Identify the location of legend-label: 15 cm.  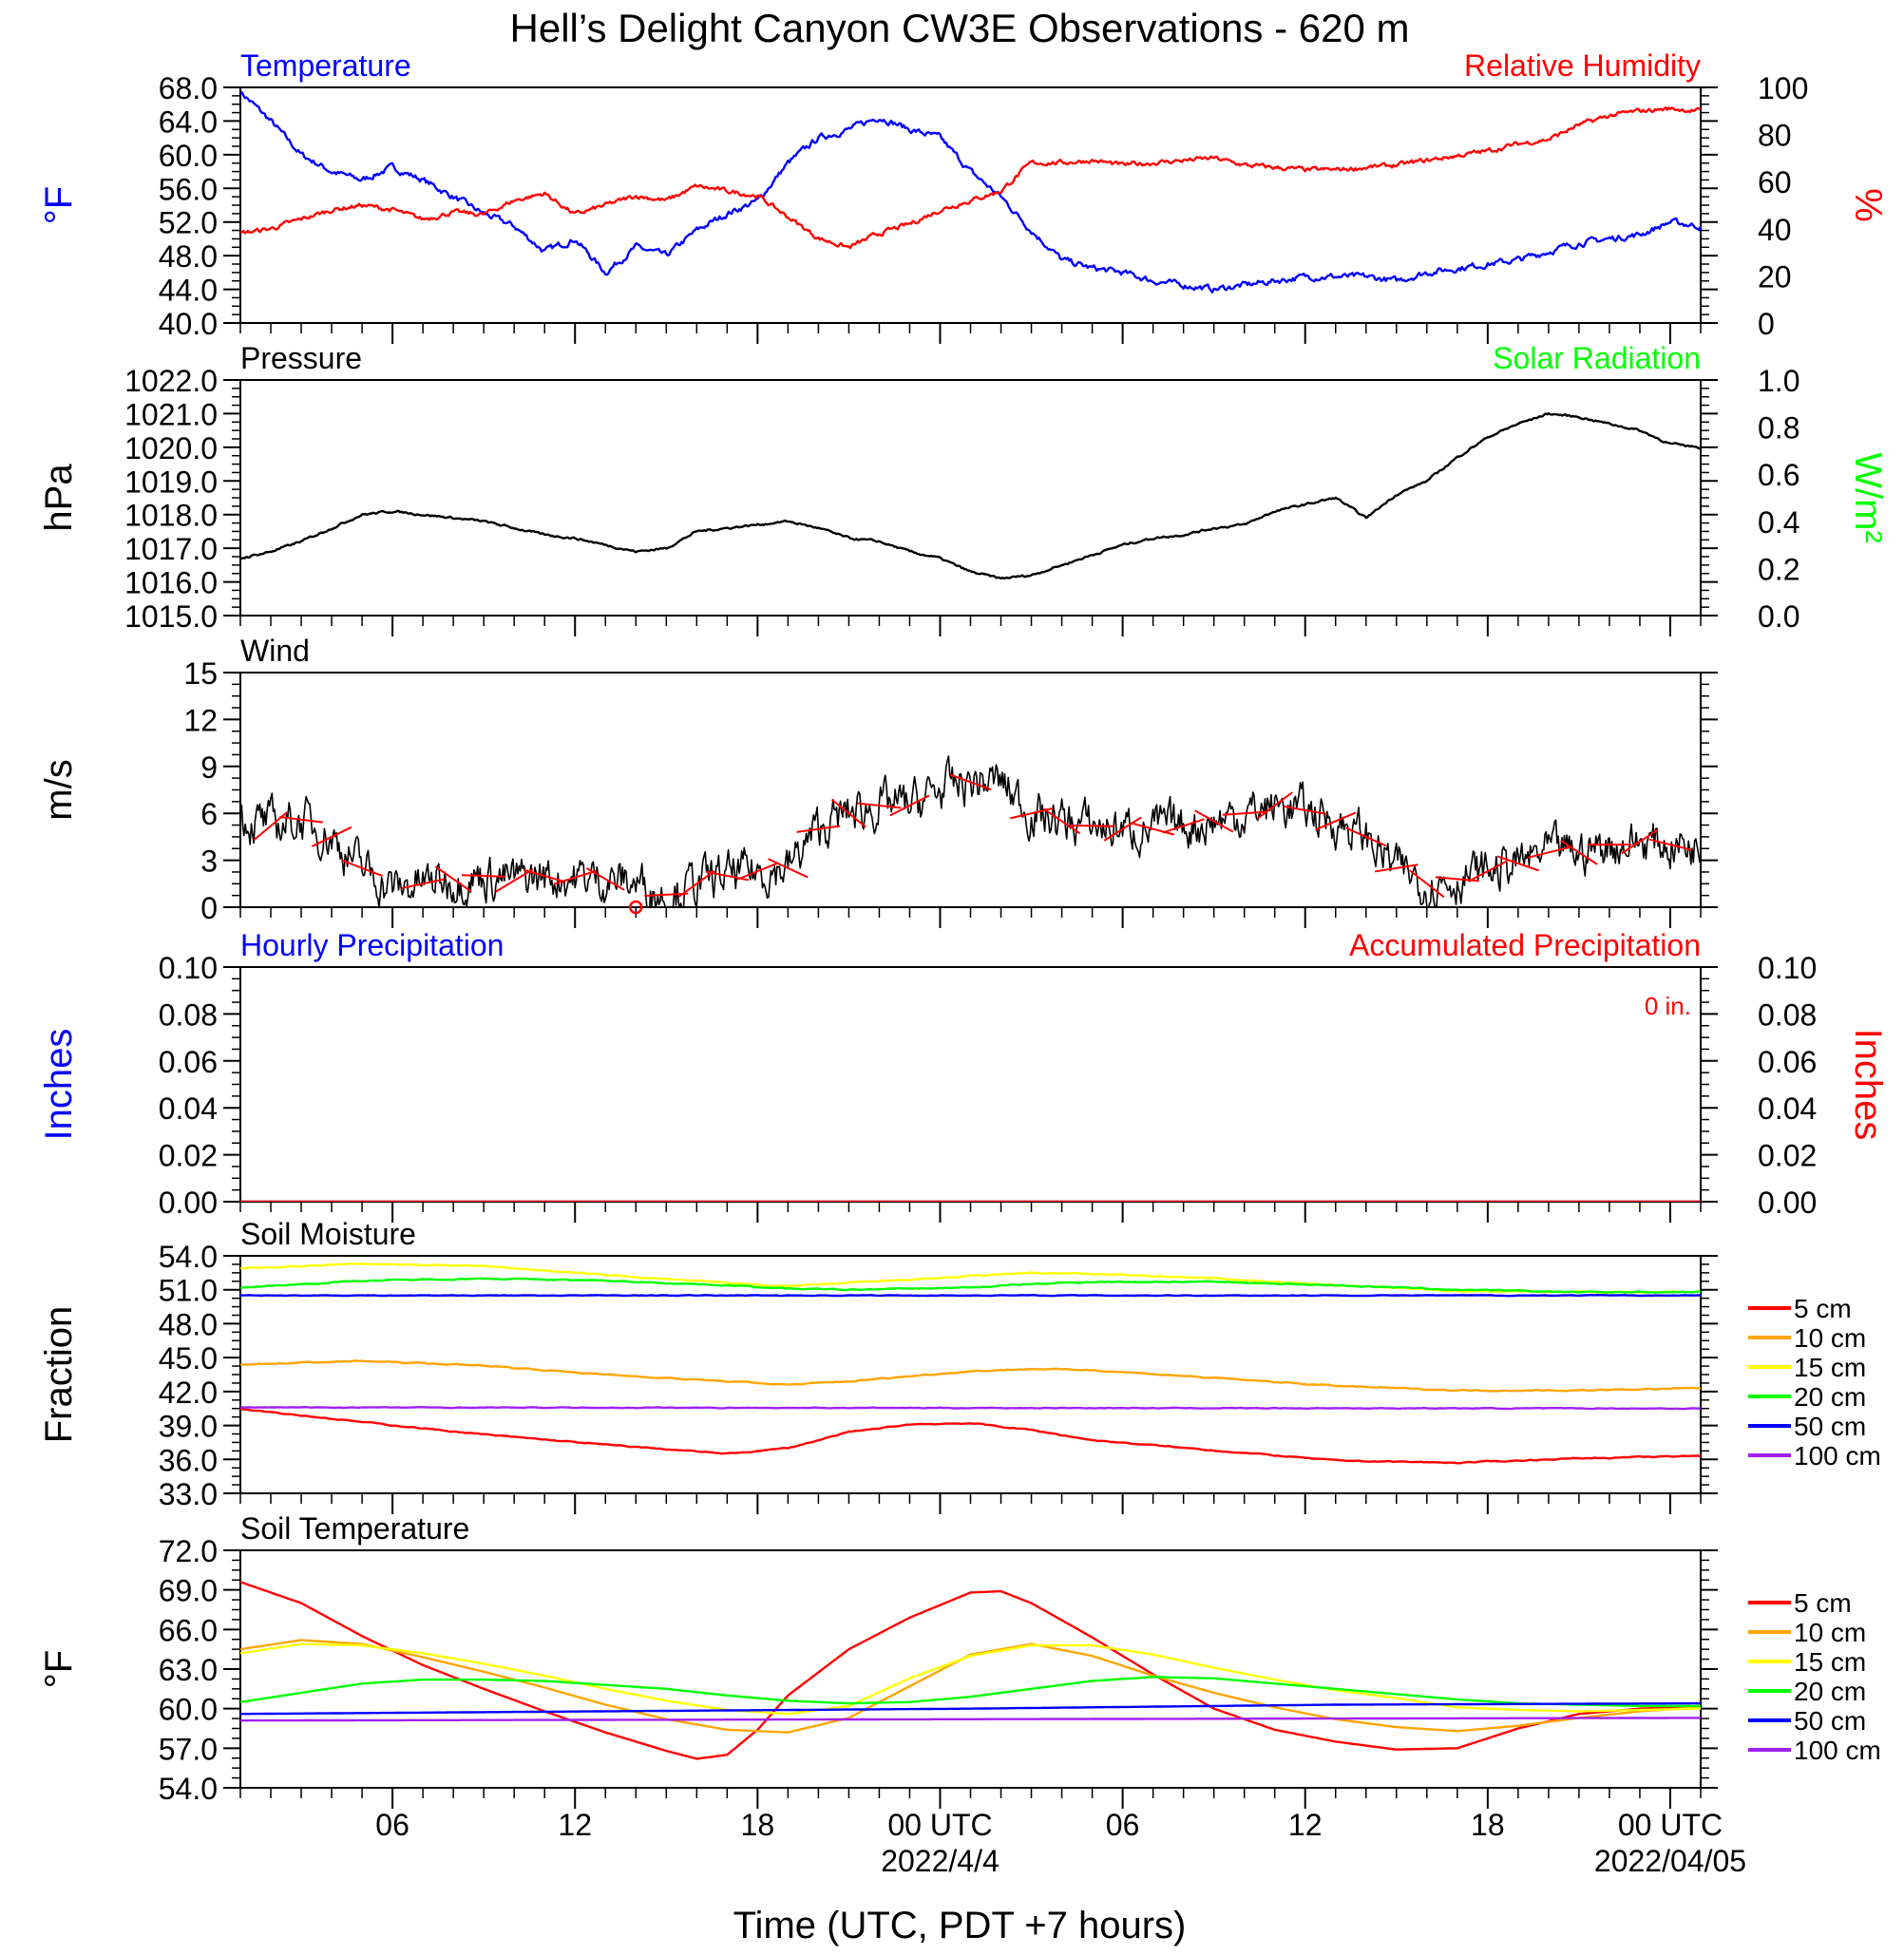
(1830, 1367).